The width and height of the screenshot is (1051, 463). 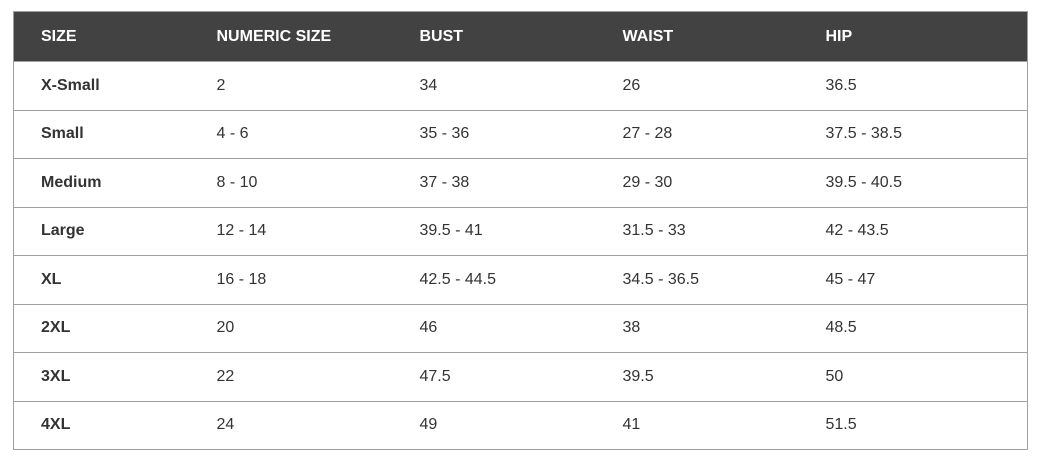 I want to click on table-row: Large 12 - 14 39.5 - 41 31.5 - 33 42 - 43.5, so click(x=520, y=231).